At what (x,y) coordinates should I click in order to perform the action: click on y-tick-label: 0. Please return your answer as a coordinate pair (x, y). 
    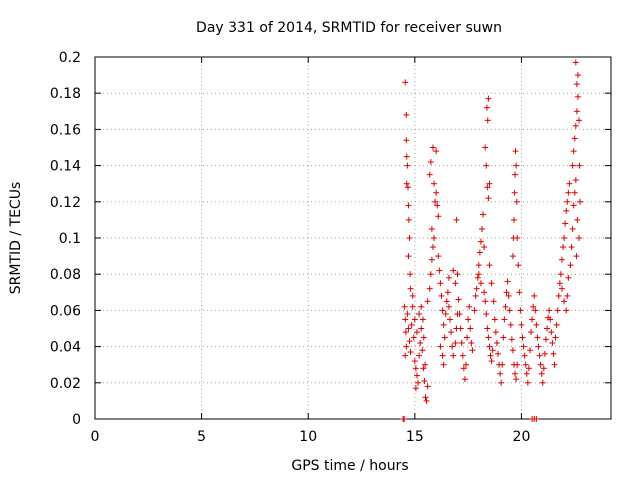
    Looking at the image, I should click on (76, 420).